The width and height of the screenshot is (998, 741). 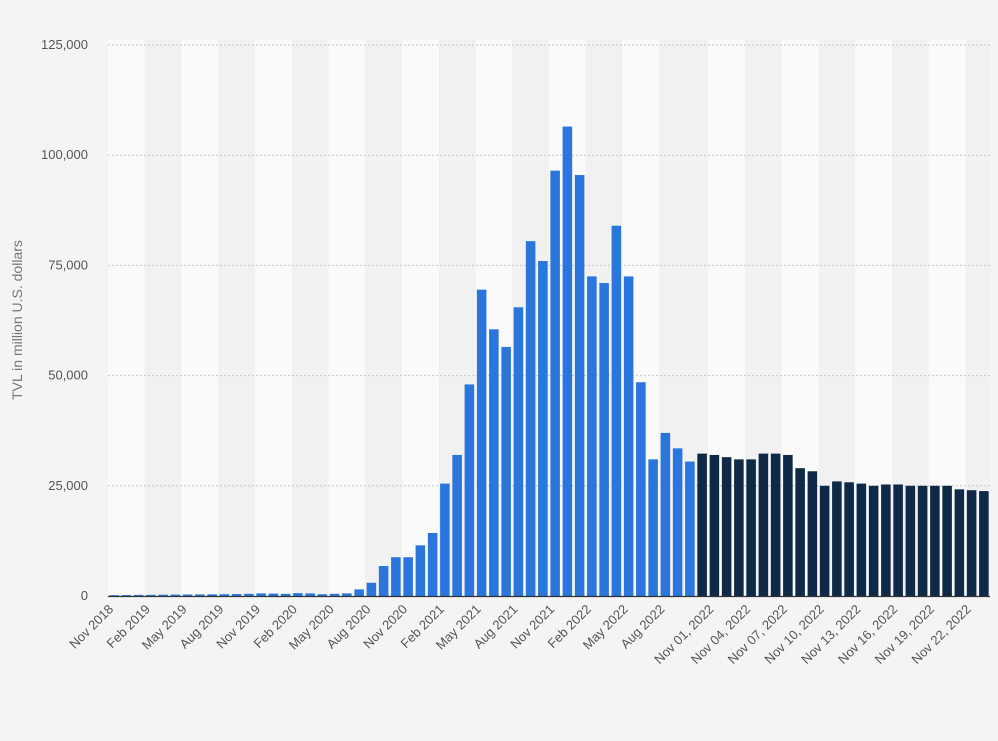 I want to click on y-tick-label: 100,000, so click(x=64, y=154).